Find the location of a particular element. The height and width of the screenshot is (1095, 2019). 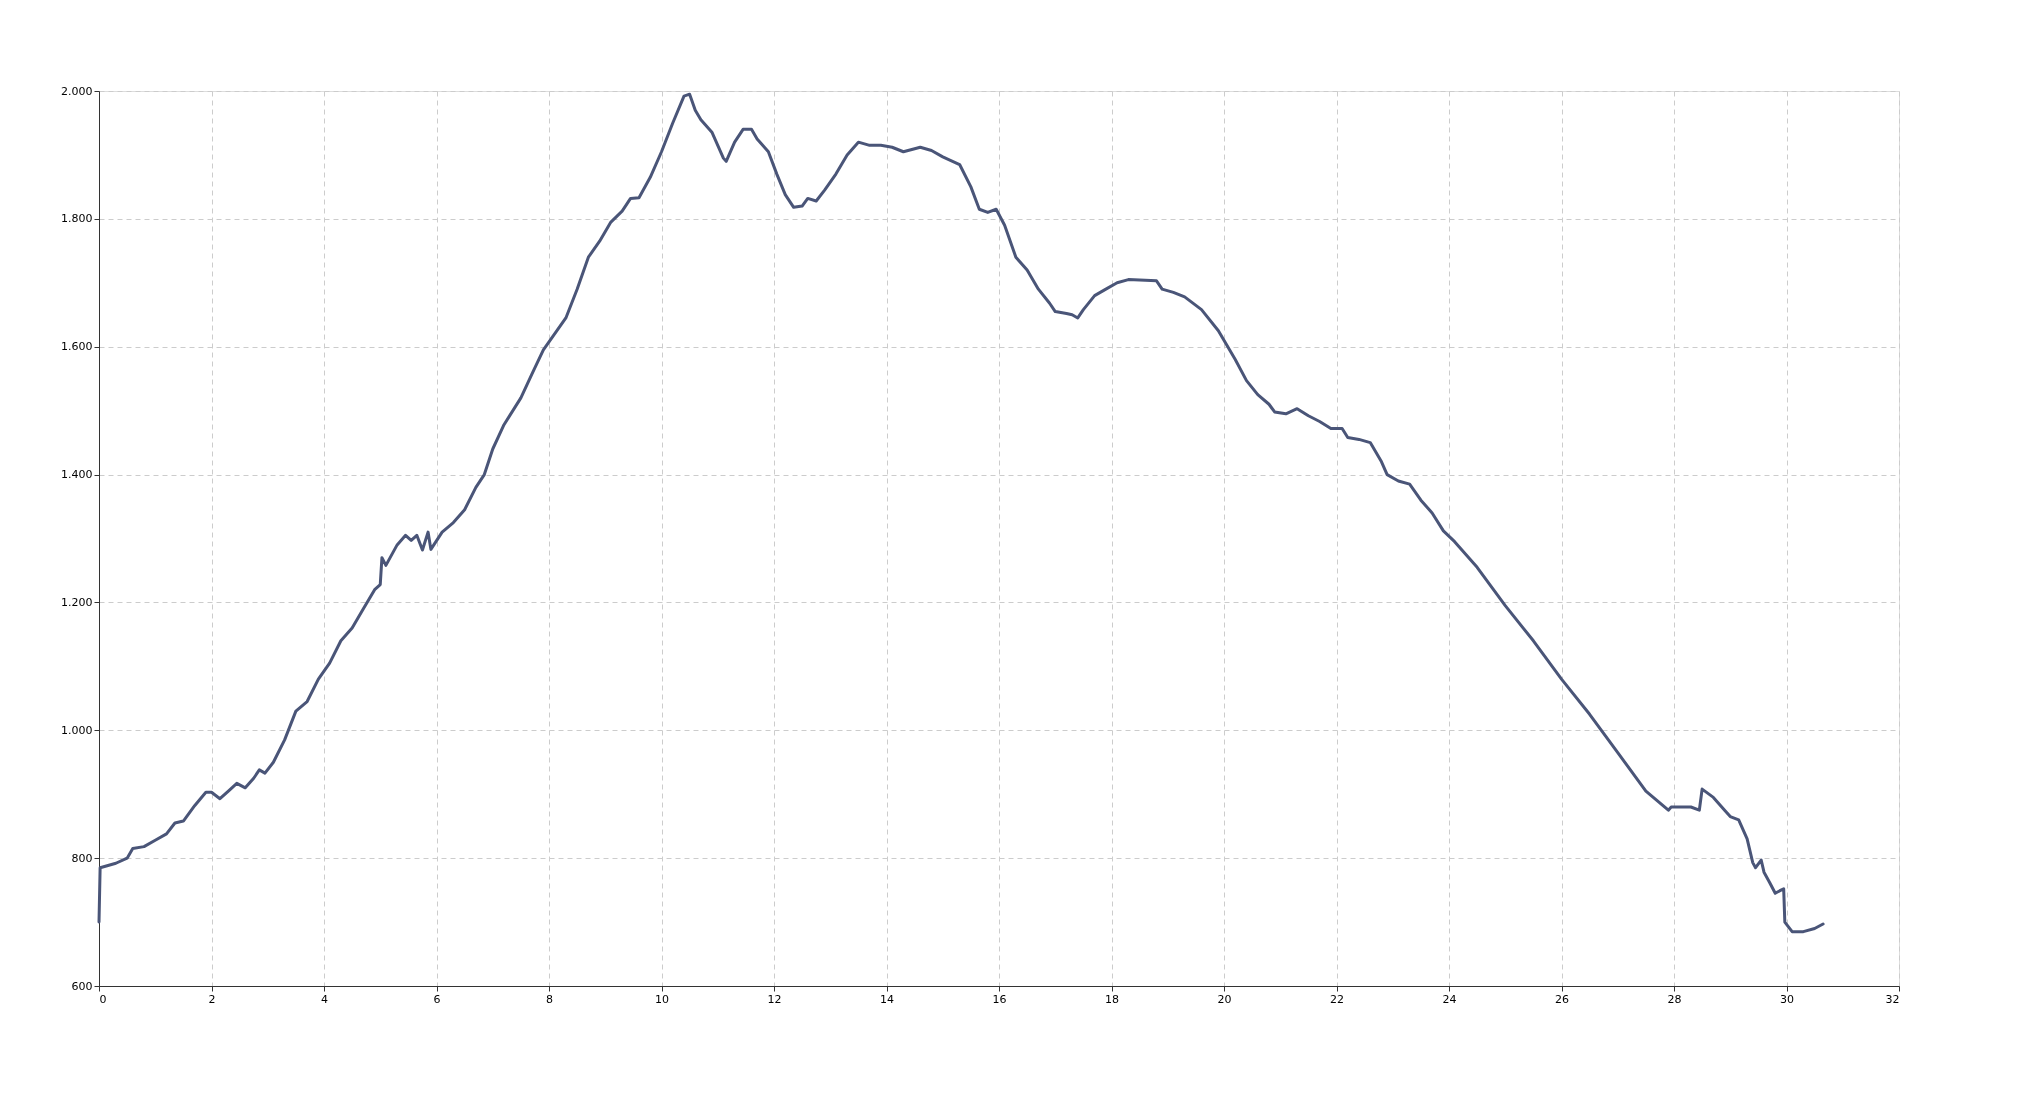

y-tick-label: 2.000 is located at coordinates (77, 91).